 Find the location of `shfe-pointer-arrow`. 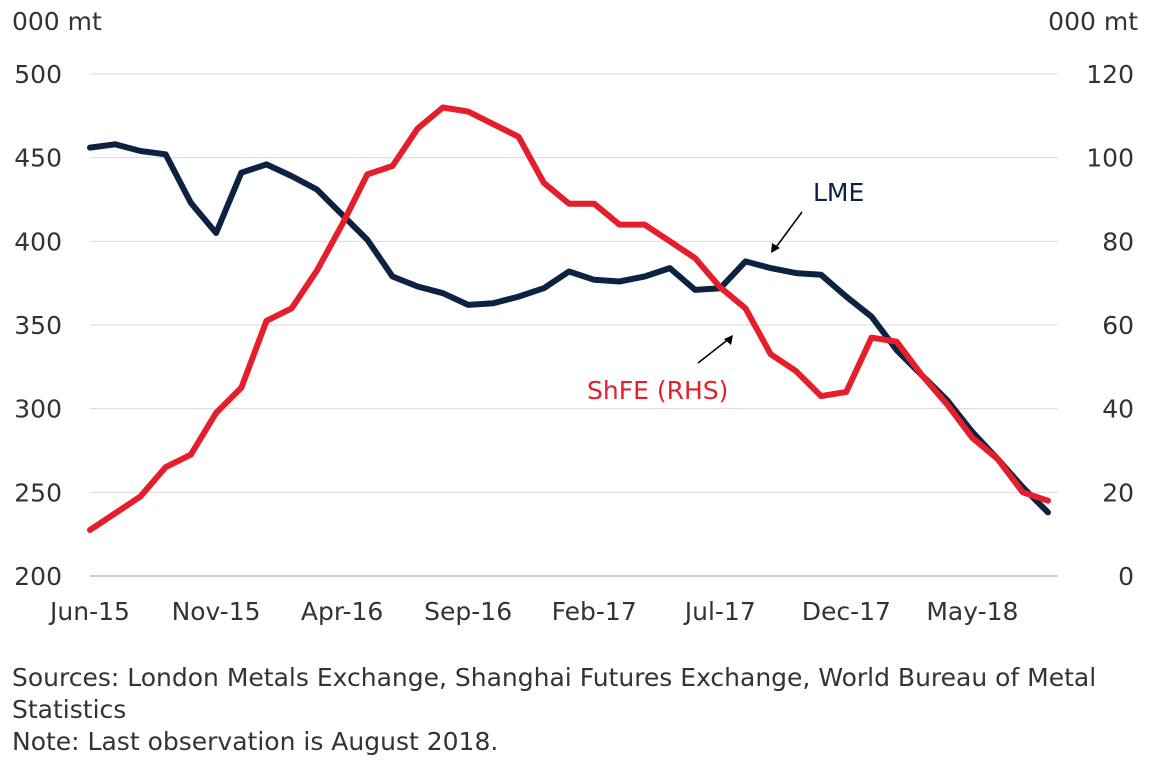

shfe-pointer-arrow is located at coordinates (714, 350).